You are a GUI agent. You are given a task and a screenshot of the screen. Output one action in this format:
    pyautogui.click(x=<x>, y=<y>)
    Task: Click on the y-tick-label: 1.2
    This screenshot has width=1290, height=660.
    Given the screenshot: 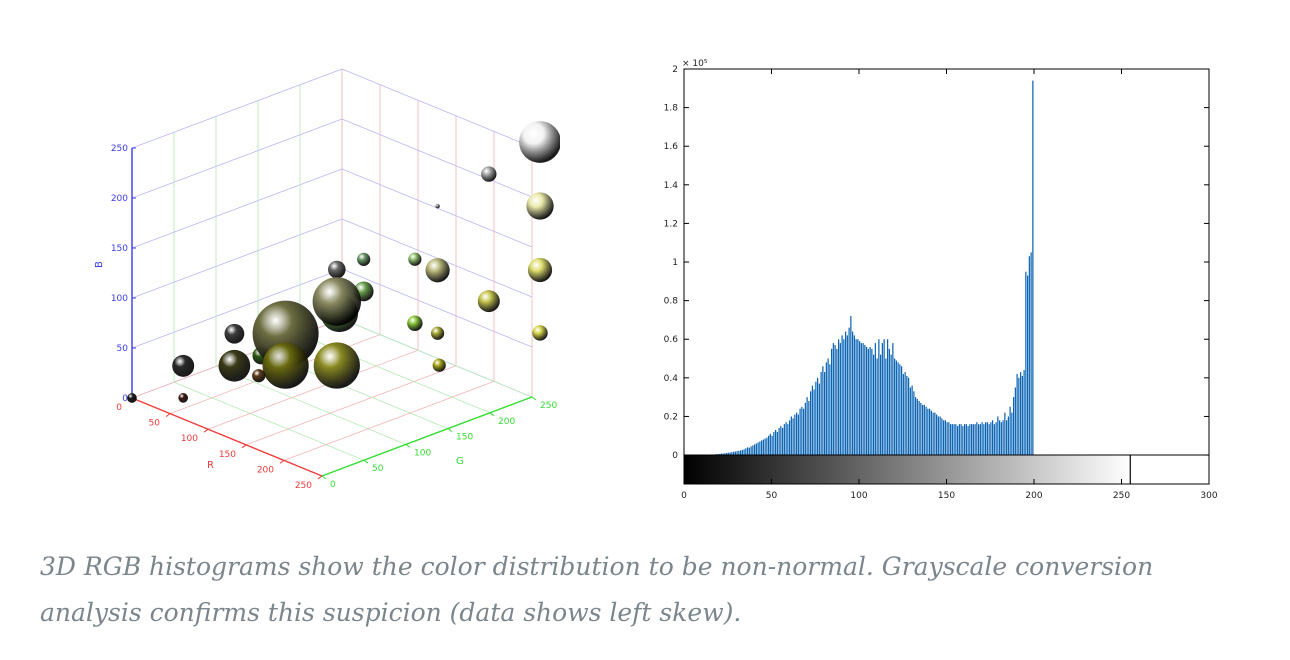 What is the action you would take?
    pyautogui.click(x=671, y=224)
    